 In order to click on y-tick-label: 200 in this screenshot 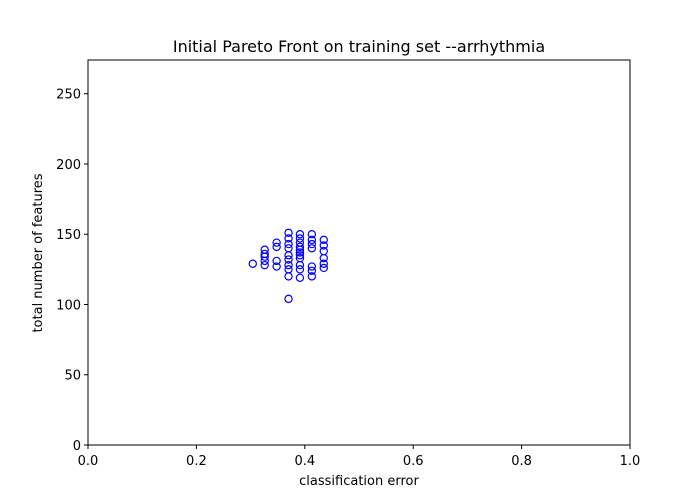, I will do `click(68, 165)`.